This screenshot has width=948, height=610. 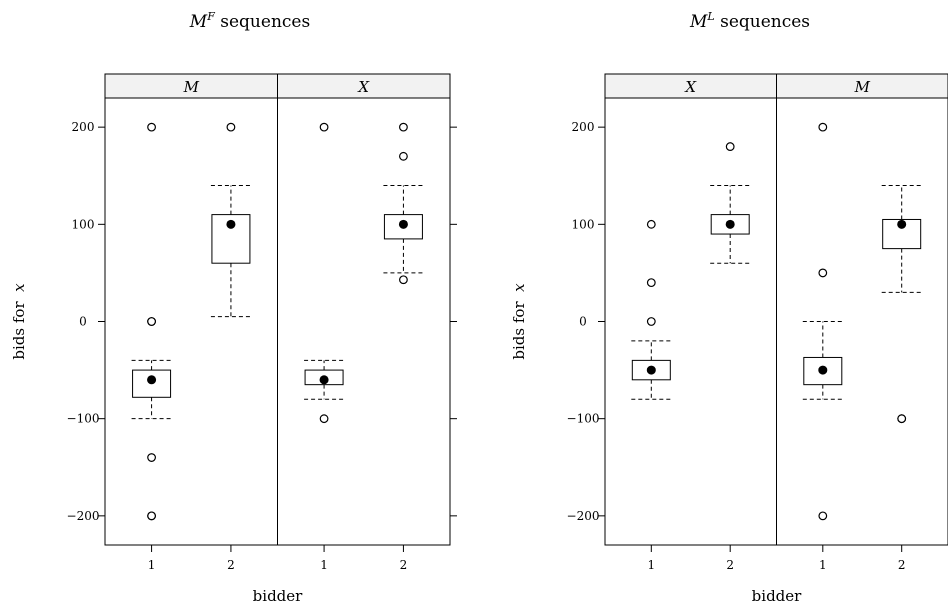 I want to click on chart-title: MF sequences, so click(x=249, y=21).